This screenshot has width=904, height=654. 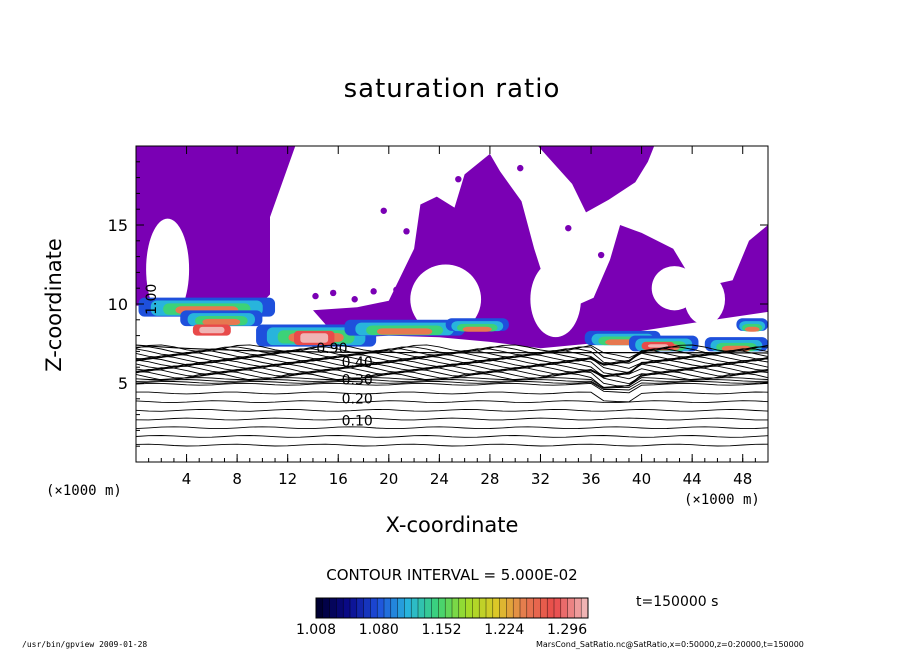 What do you see at coordinates (118, 304) in the screenshot?
I see `y-tick-label: 10` at bounding box center [118, 304].